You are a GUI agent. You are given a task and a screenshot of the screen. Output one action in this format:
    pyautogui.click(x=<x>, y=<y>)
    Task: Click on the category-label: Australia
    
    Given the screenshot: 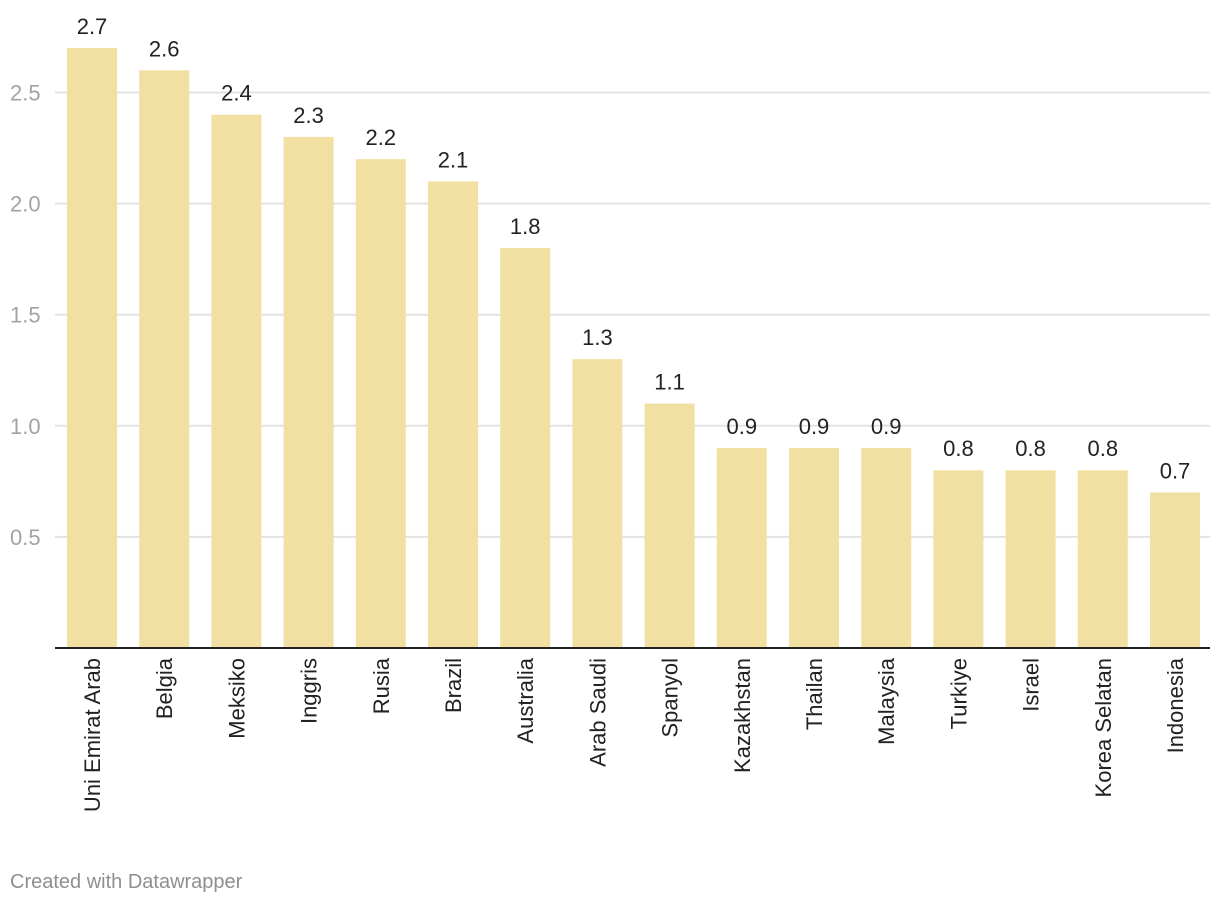 What is the action you would take?
    pyautogui.click(x=525, y=700)
    